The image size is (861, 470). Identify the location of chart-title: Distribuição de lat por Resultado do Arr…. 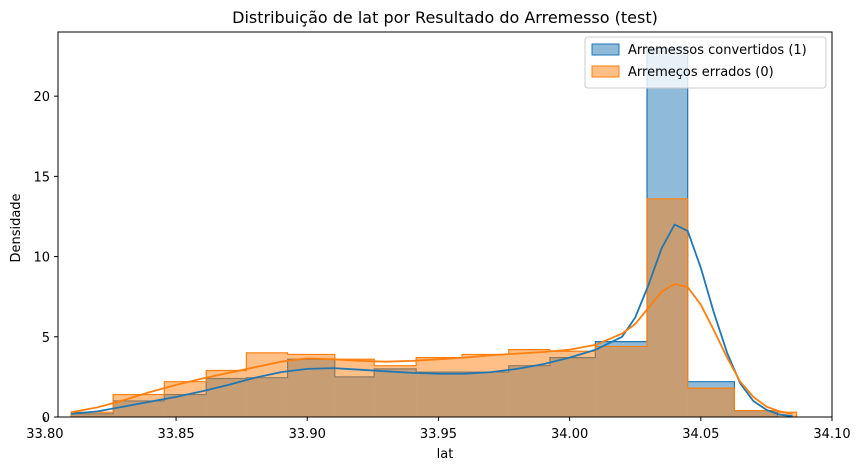
(445, 17).